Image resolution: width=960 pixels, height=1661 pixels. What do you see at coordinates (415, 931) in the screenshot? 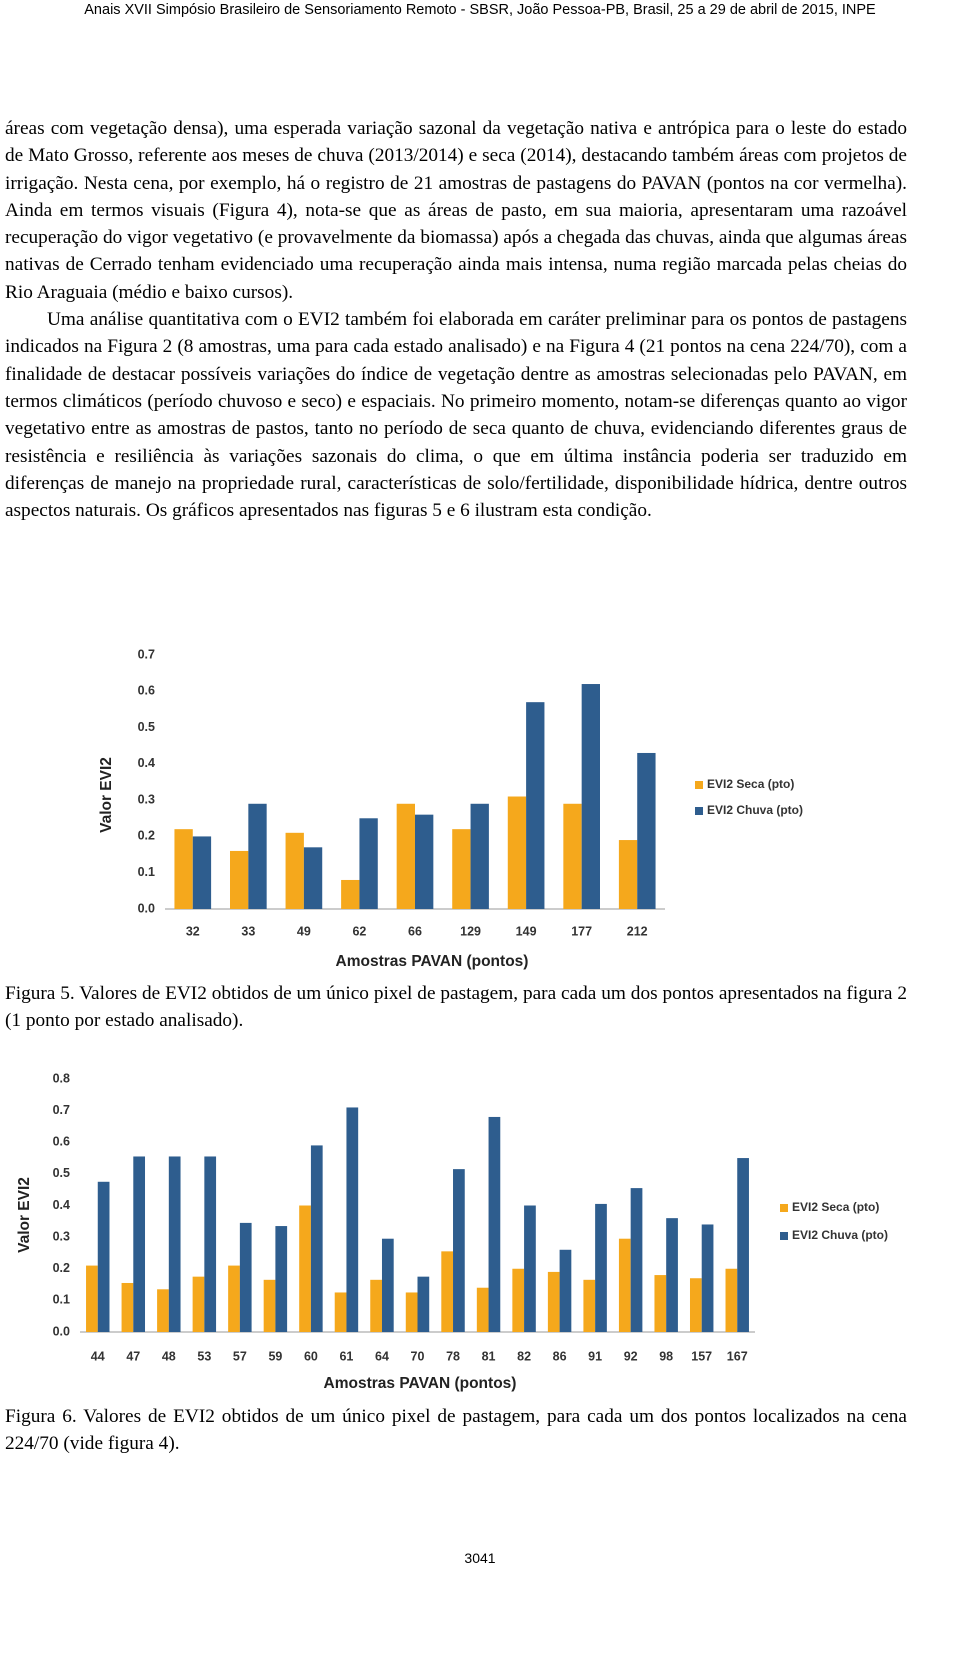
I see `x-tick-label: 66` at bounding box center [415, 931].